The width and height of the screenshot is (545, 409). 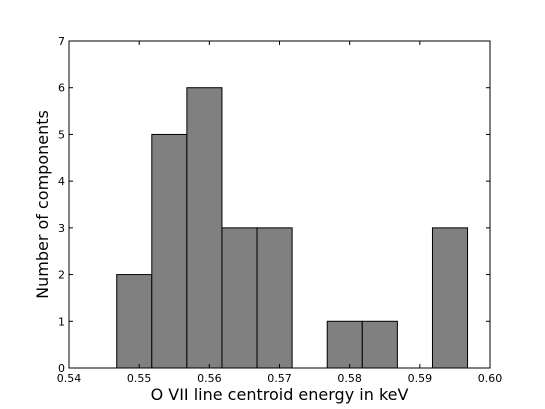 What do you see at coordinates (490, 378) in the screenshot?
I see `x-tick-label: 0.60` at bounding box center [490, 378].